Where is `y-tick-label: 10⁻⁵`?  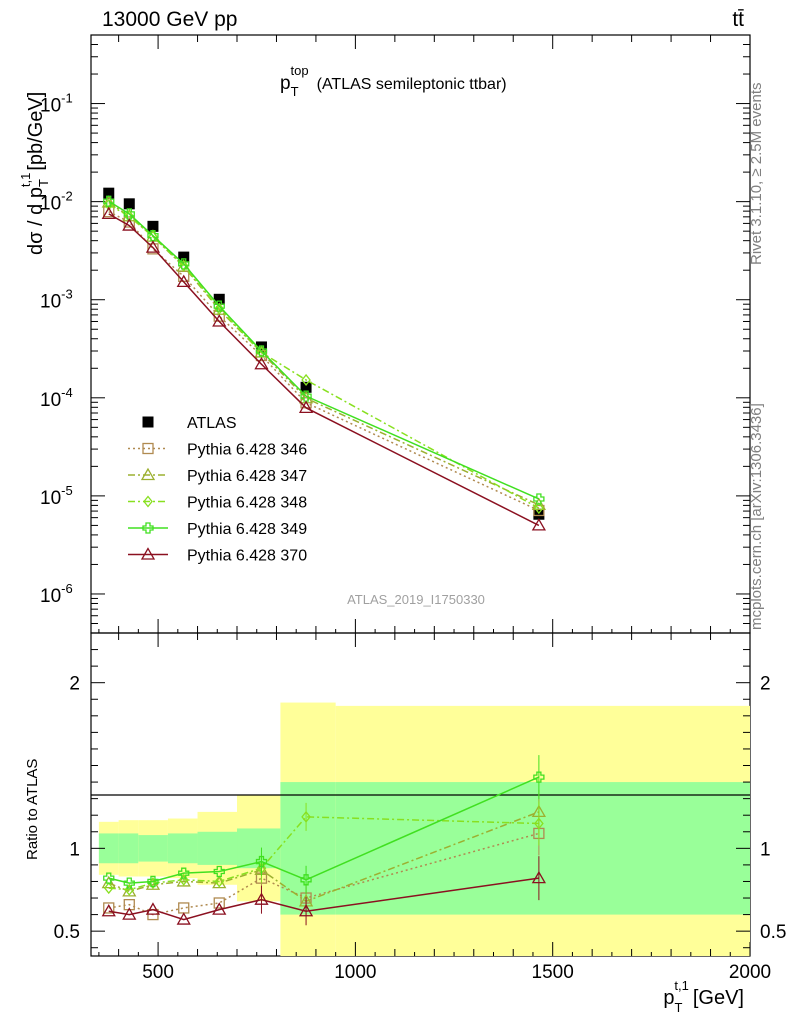 y-tick-label: 10⁻⁵ is located at coordinates (56, 496).